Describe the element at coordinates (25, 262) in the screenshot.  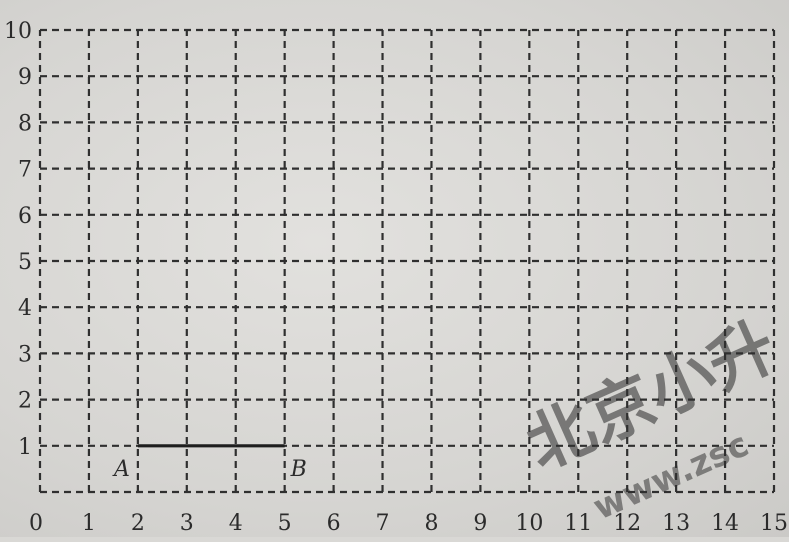
I see `y-tick-label: 5` at that location.